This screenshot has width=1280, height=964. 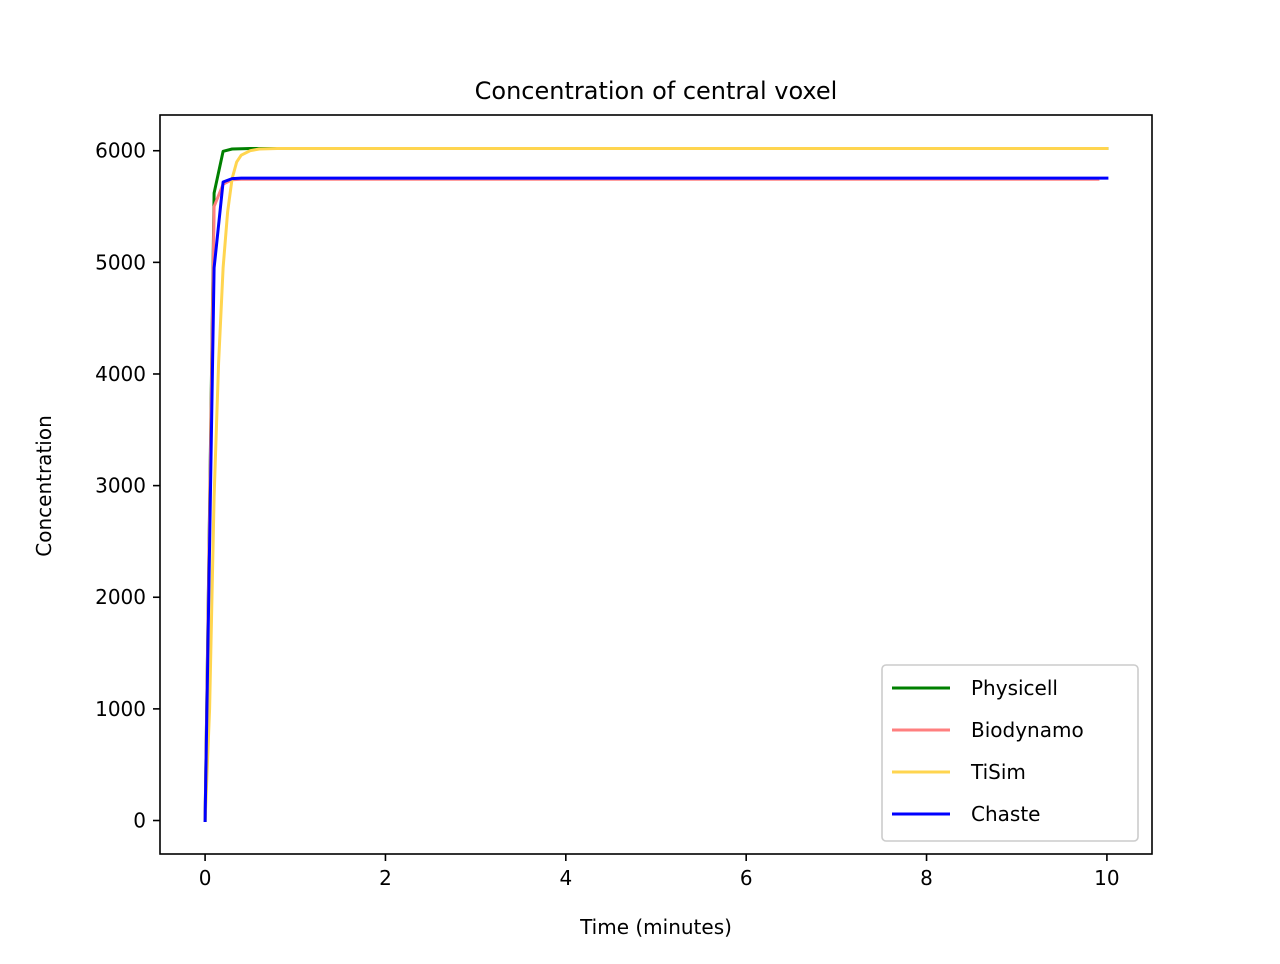 What do you see at coordinates (998, 772) in the screenshot?
I see `legend-label: TiSim` at bounding box center [998, 772].